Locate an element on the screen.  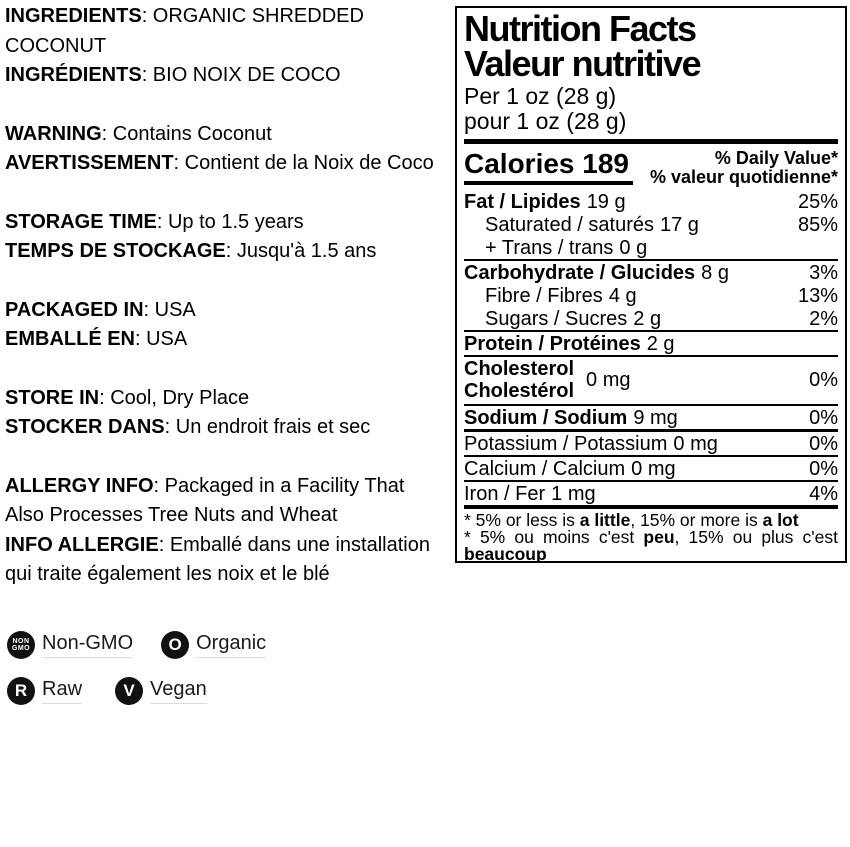
non-gmo-icon-text: NON is located at coordinates (21, 641).